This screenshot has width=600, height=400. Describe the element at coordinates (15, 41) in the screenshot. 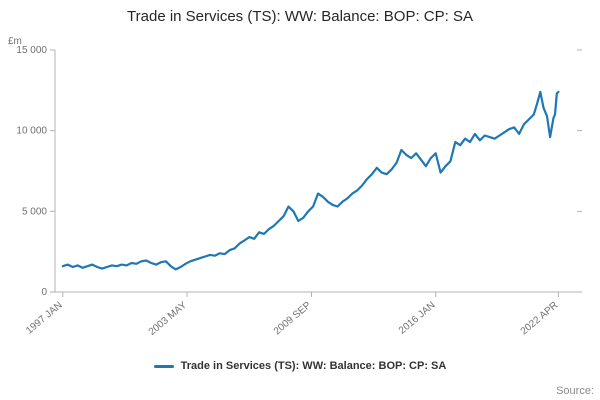

I see `y-axis-unit-label: £m` at that location.